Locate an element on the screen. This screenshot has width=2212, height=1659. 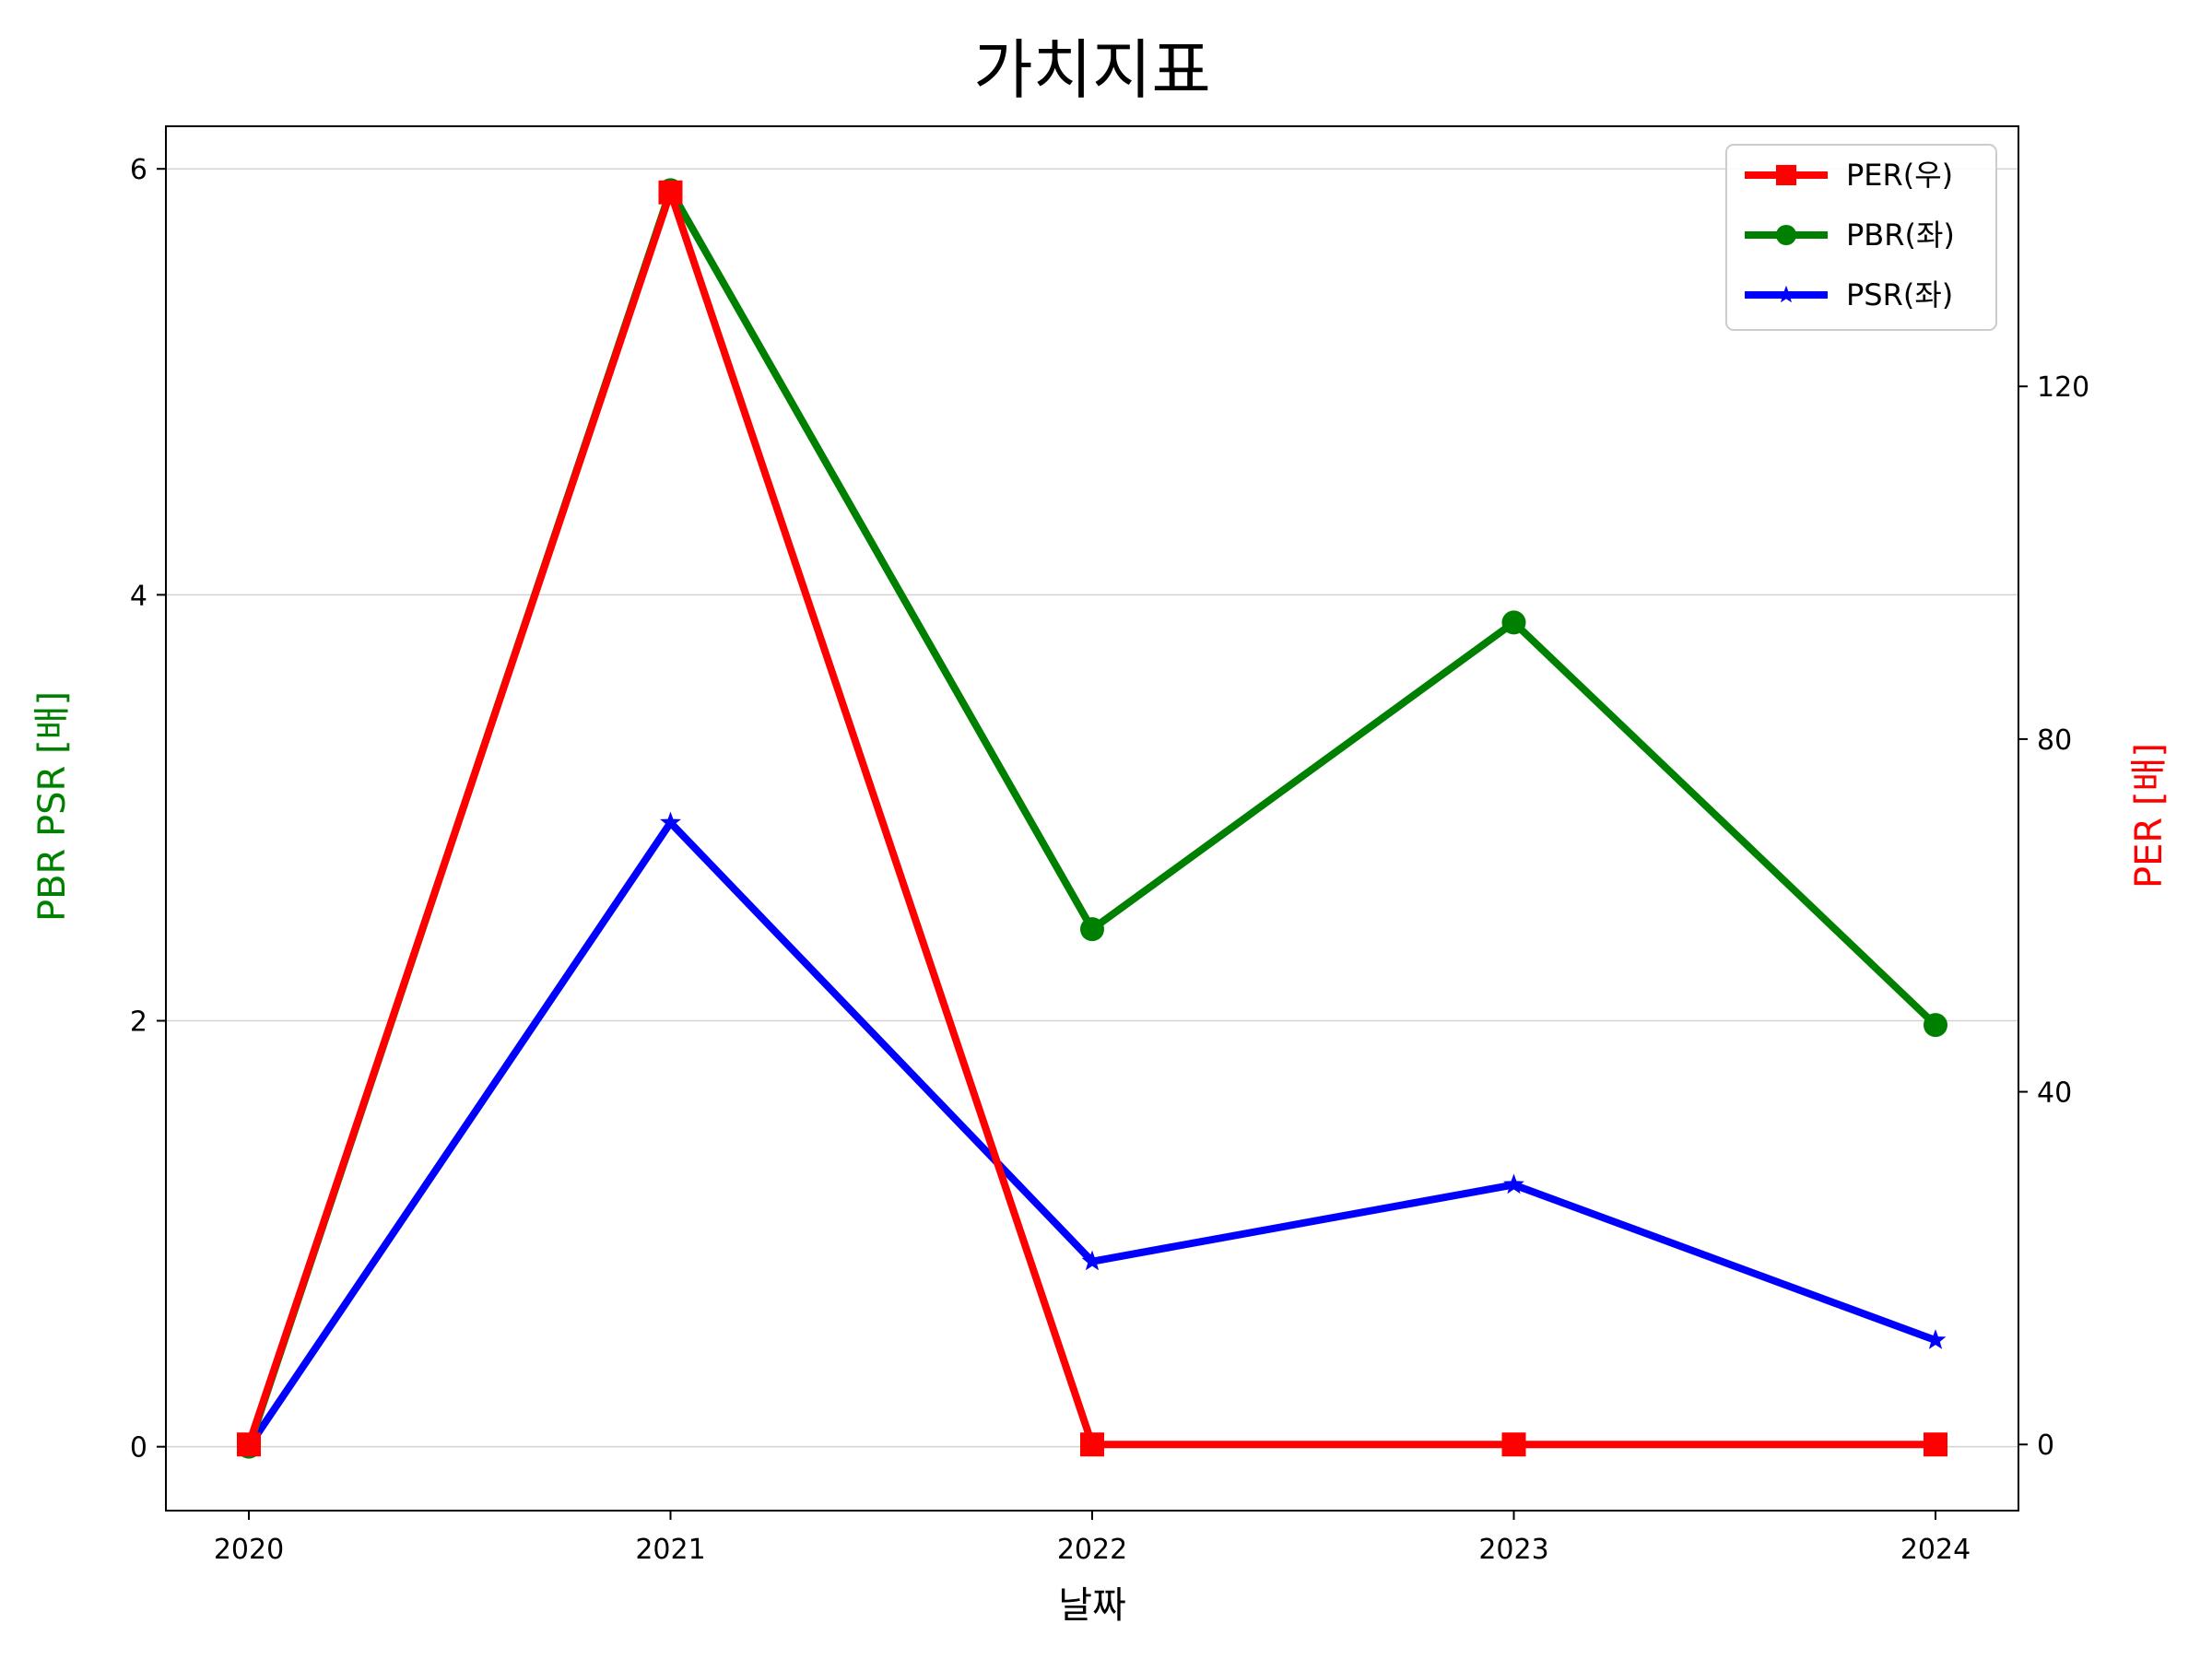
legend-entry-psr: PSR(좌) is located at coordinates (1849, 294).